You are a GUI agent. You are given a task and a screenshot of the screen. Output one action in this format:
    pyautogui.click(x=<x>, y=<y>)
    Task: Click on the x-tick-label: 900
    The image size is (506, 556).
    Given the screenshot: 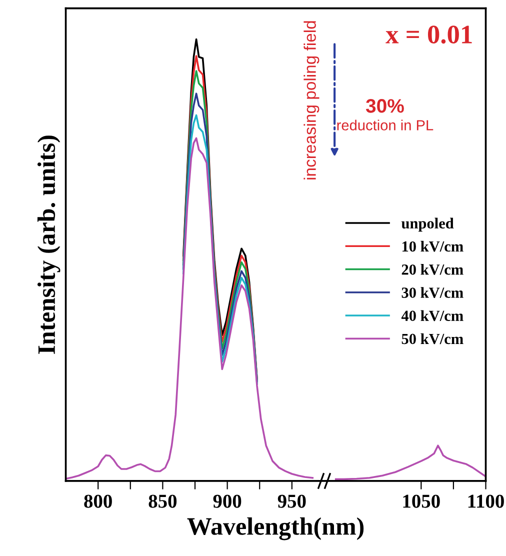 What is the action you would take?
    pyautogui.click(x=227, y=501)
    